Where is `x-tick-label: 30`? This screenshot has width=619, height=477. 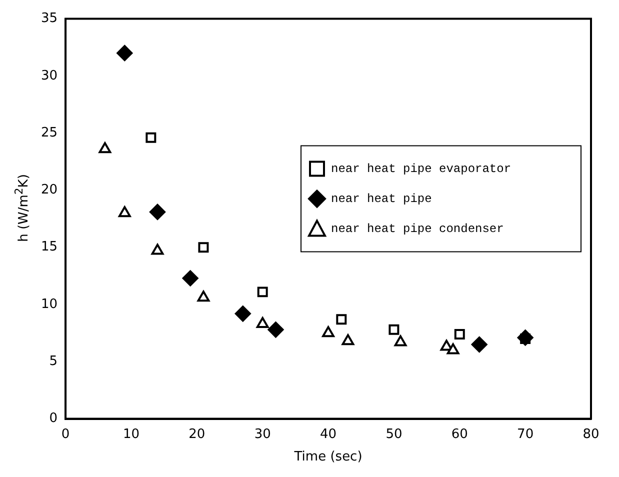
x-tick-label: 30 is located at coordinates (262, 434).